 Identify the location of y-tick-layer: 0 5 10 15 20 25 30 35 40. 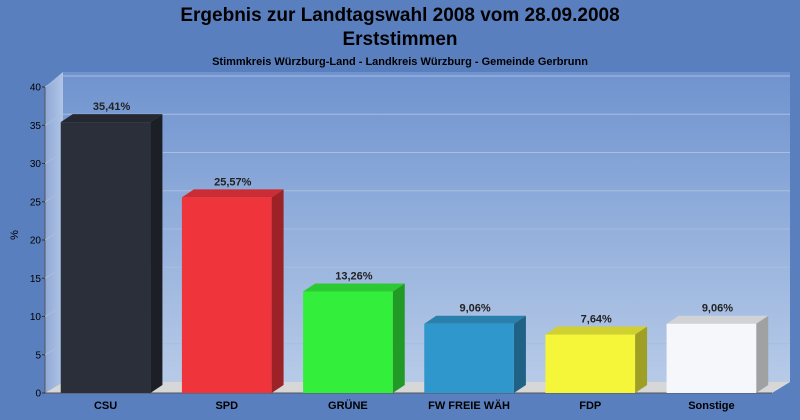
(37, 241).